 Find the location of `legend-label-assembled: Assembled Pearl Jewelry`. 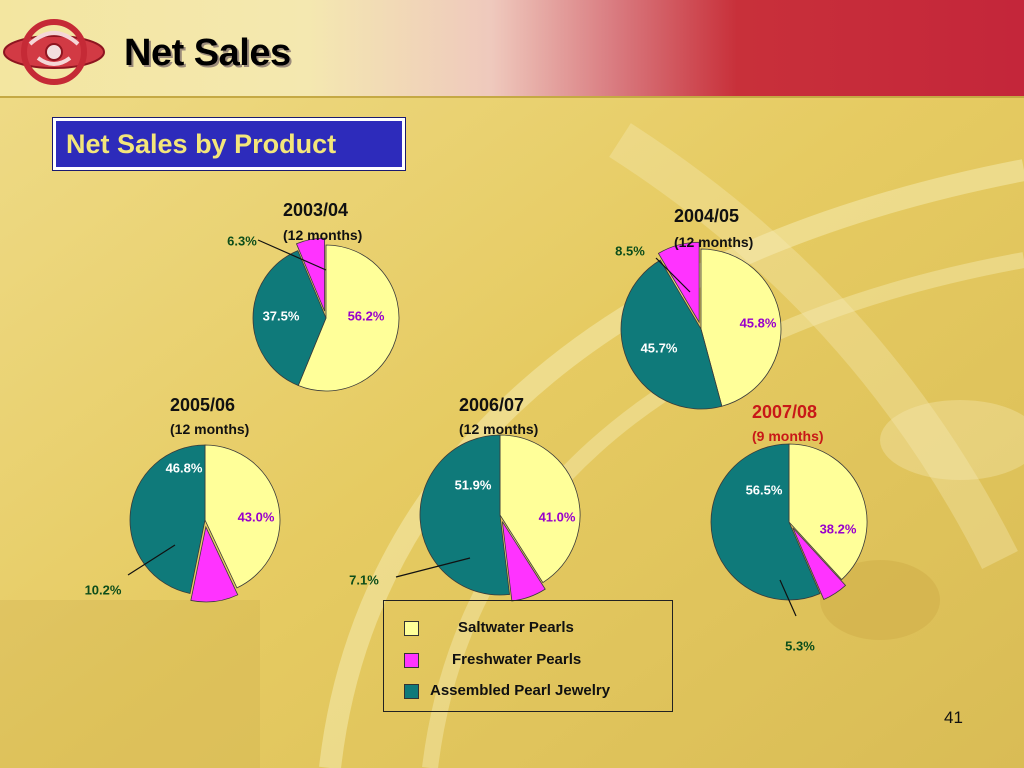

legend-label-assembled: Assembled Pearl Jewelry is located at coordinates (520, 690).